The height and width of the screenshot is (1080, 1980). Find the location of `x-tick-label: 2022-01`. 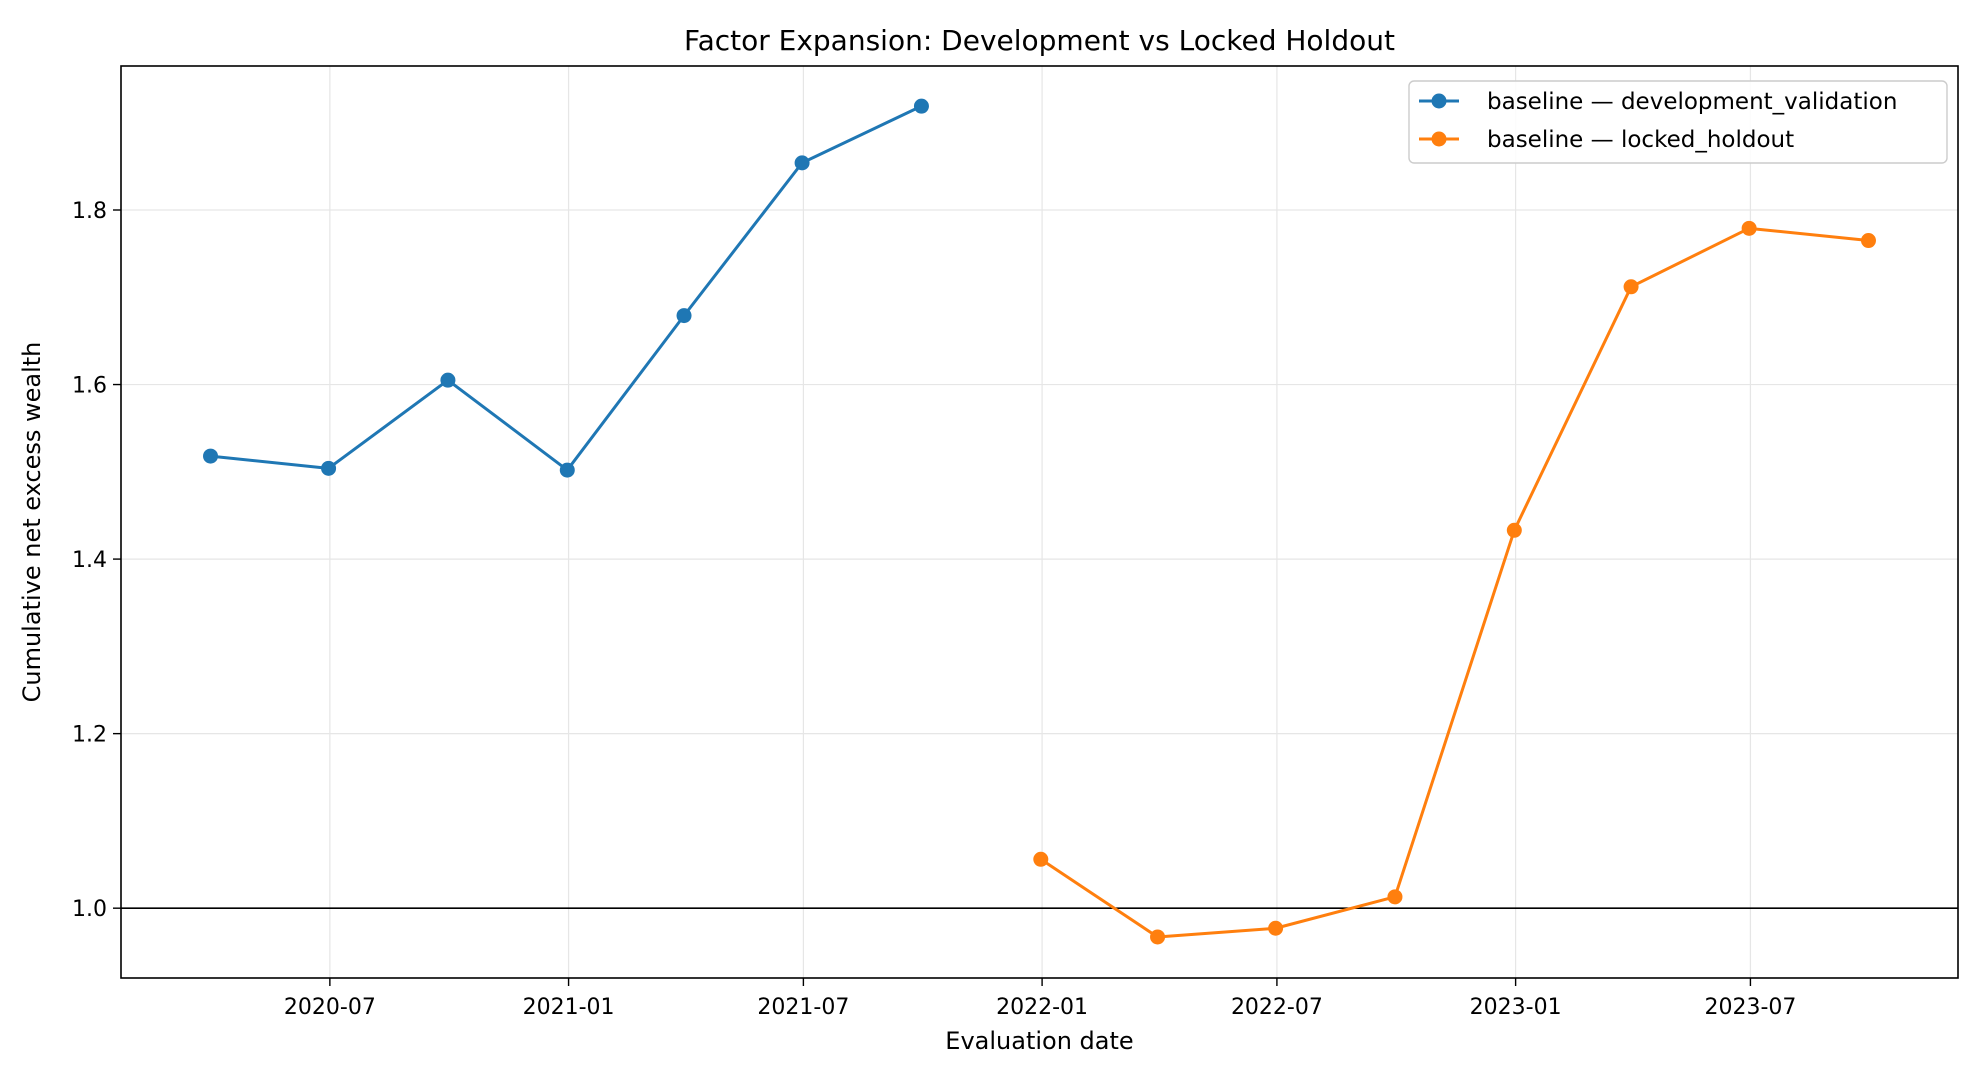

x-tick-label: 2022-01 is located at coordinates (1042, 1007).